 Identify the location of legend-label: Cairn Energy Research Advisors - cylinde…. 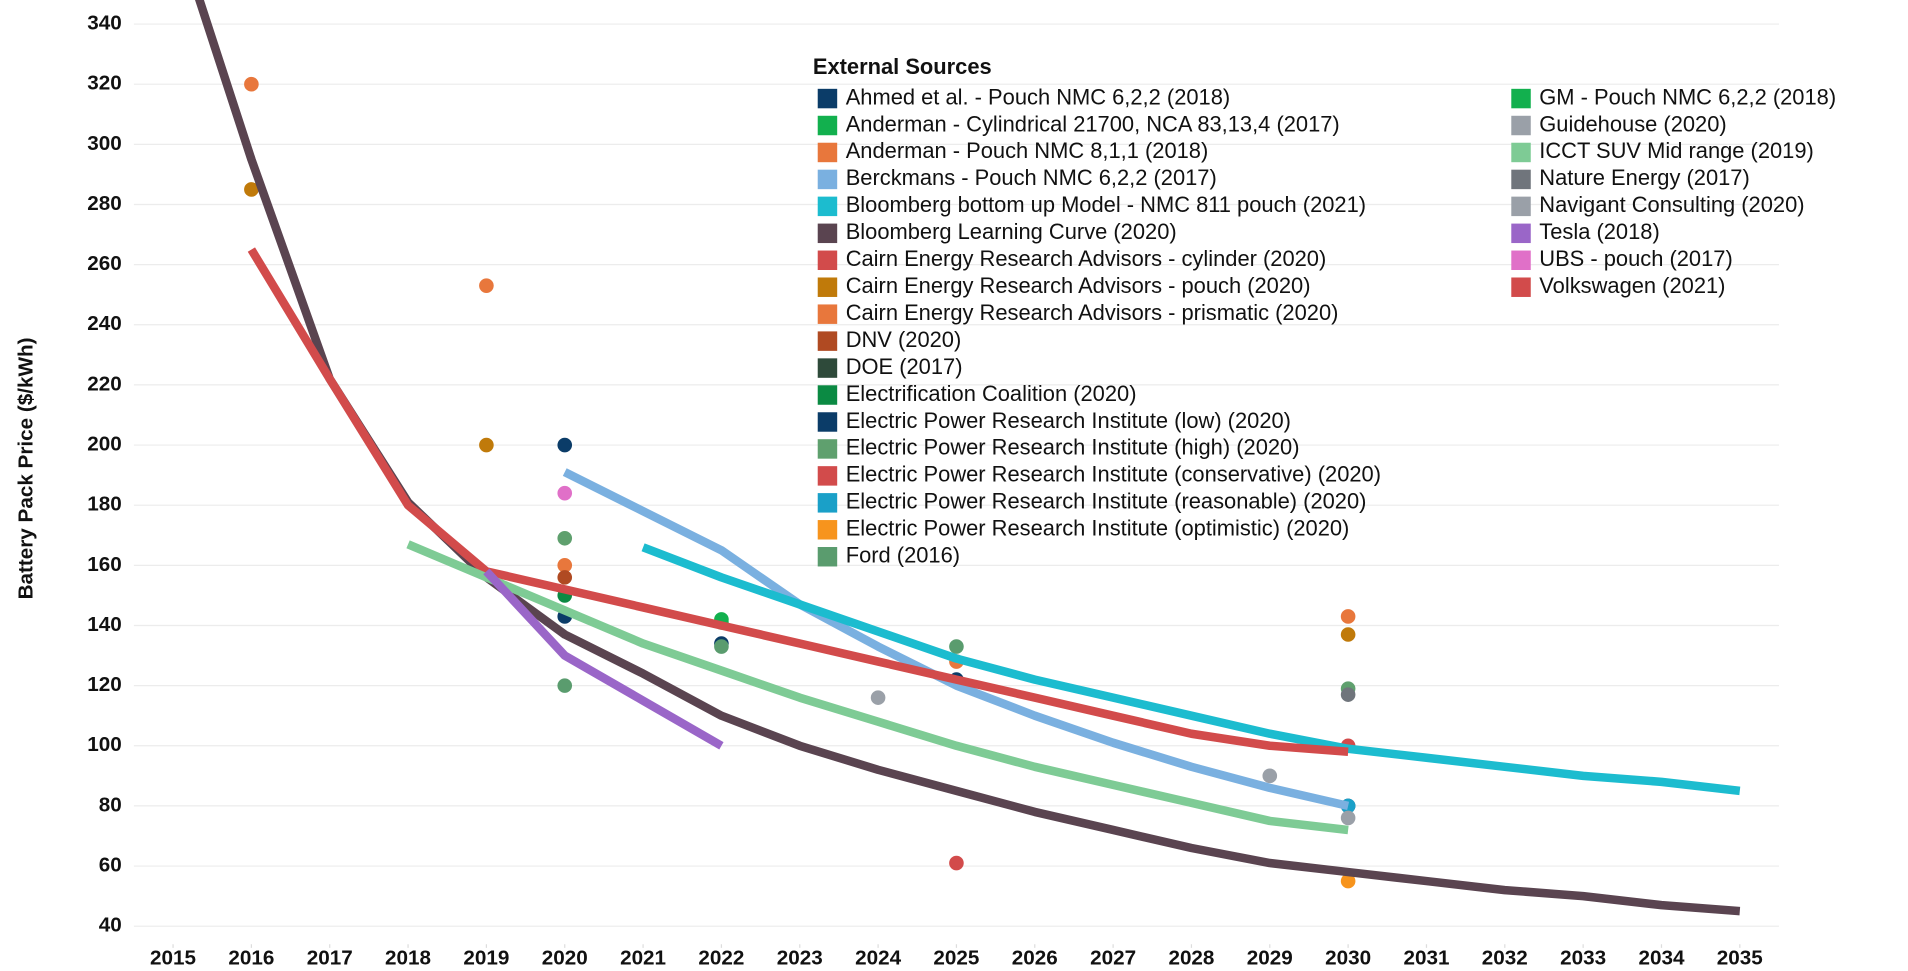
(1086, 258).